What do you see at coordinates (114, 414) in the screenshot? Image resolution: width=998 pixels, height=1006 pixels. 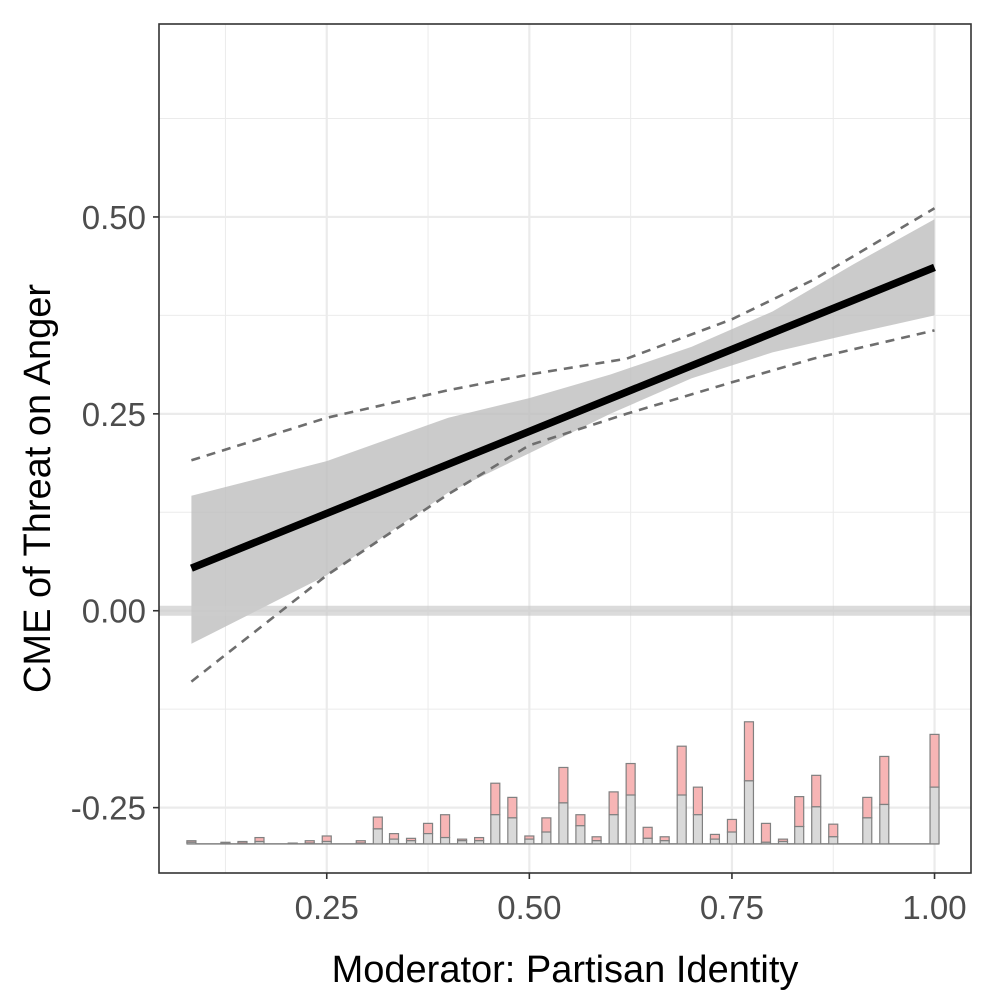 I see `y-tick-label: 0.25` at bounding box center [114, 414].